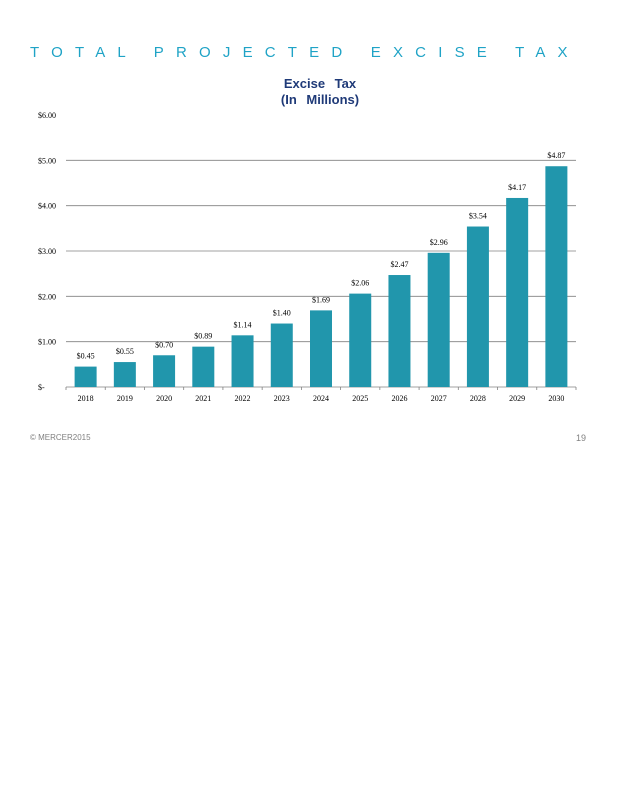  What do you see at coordinates (439, 242) in the screenshot?
I see `data-label: $2.96` at bounding box center [439, 242].